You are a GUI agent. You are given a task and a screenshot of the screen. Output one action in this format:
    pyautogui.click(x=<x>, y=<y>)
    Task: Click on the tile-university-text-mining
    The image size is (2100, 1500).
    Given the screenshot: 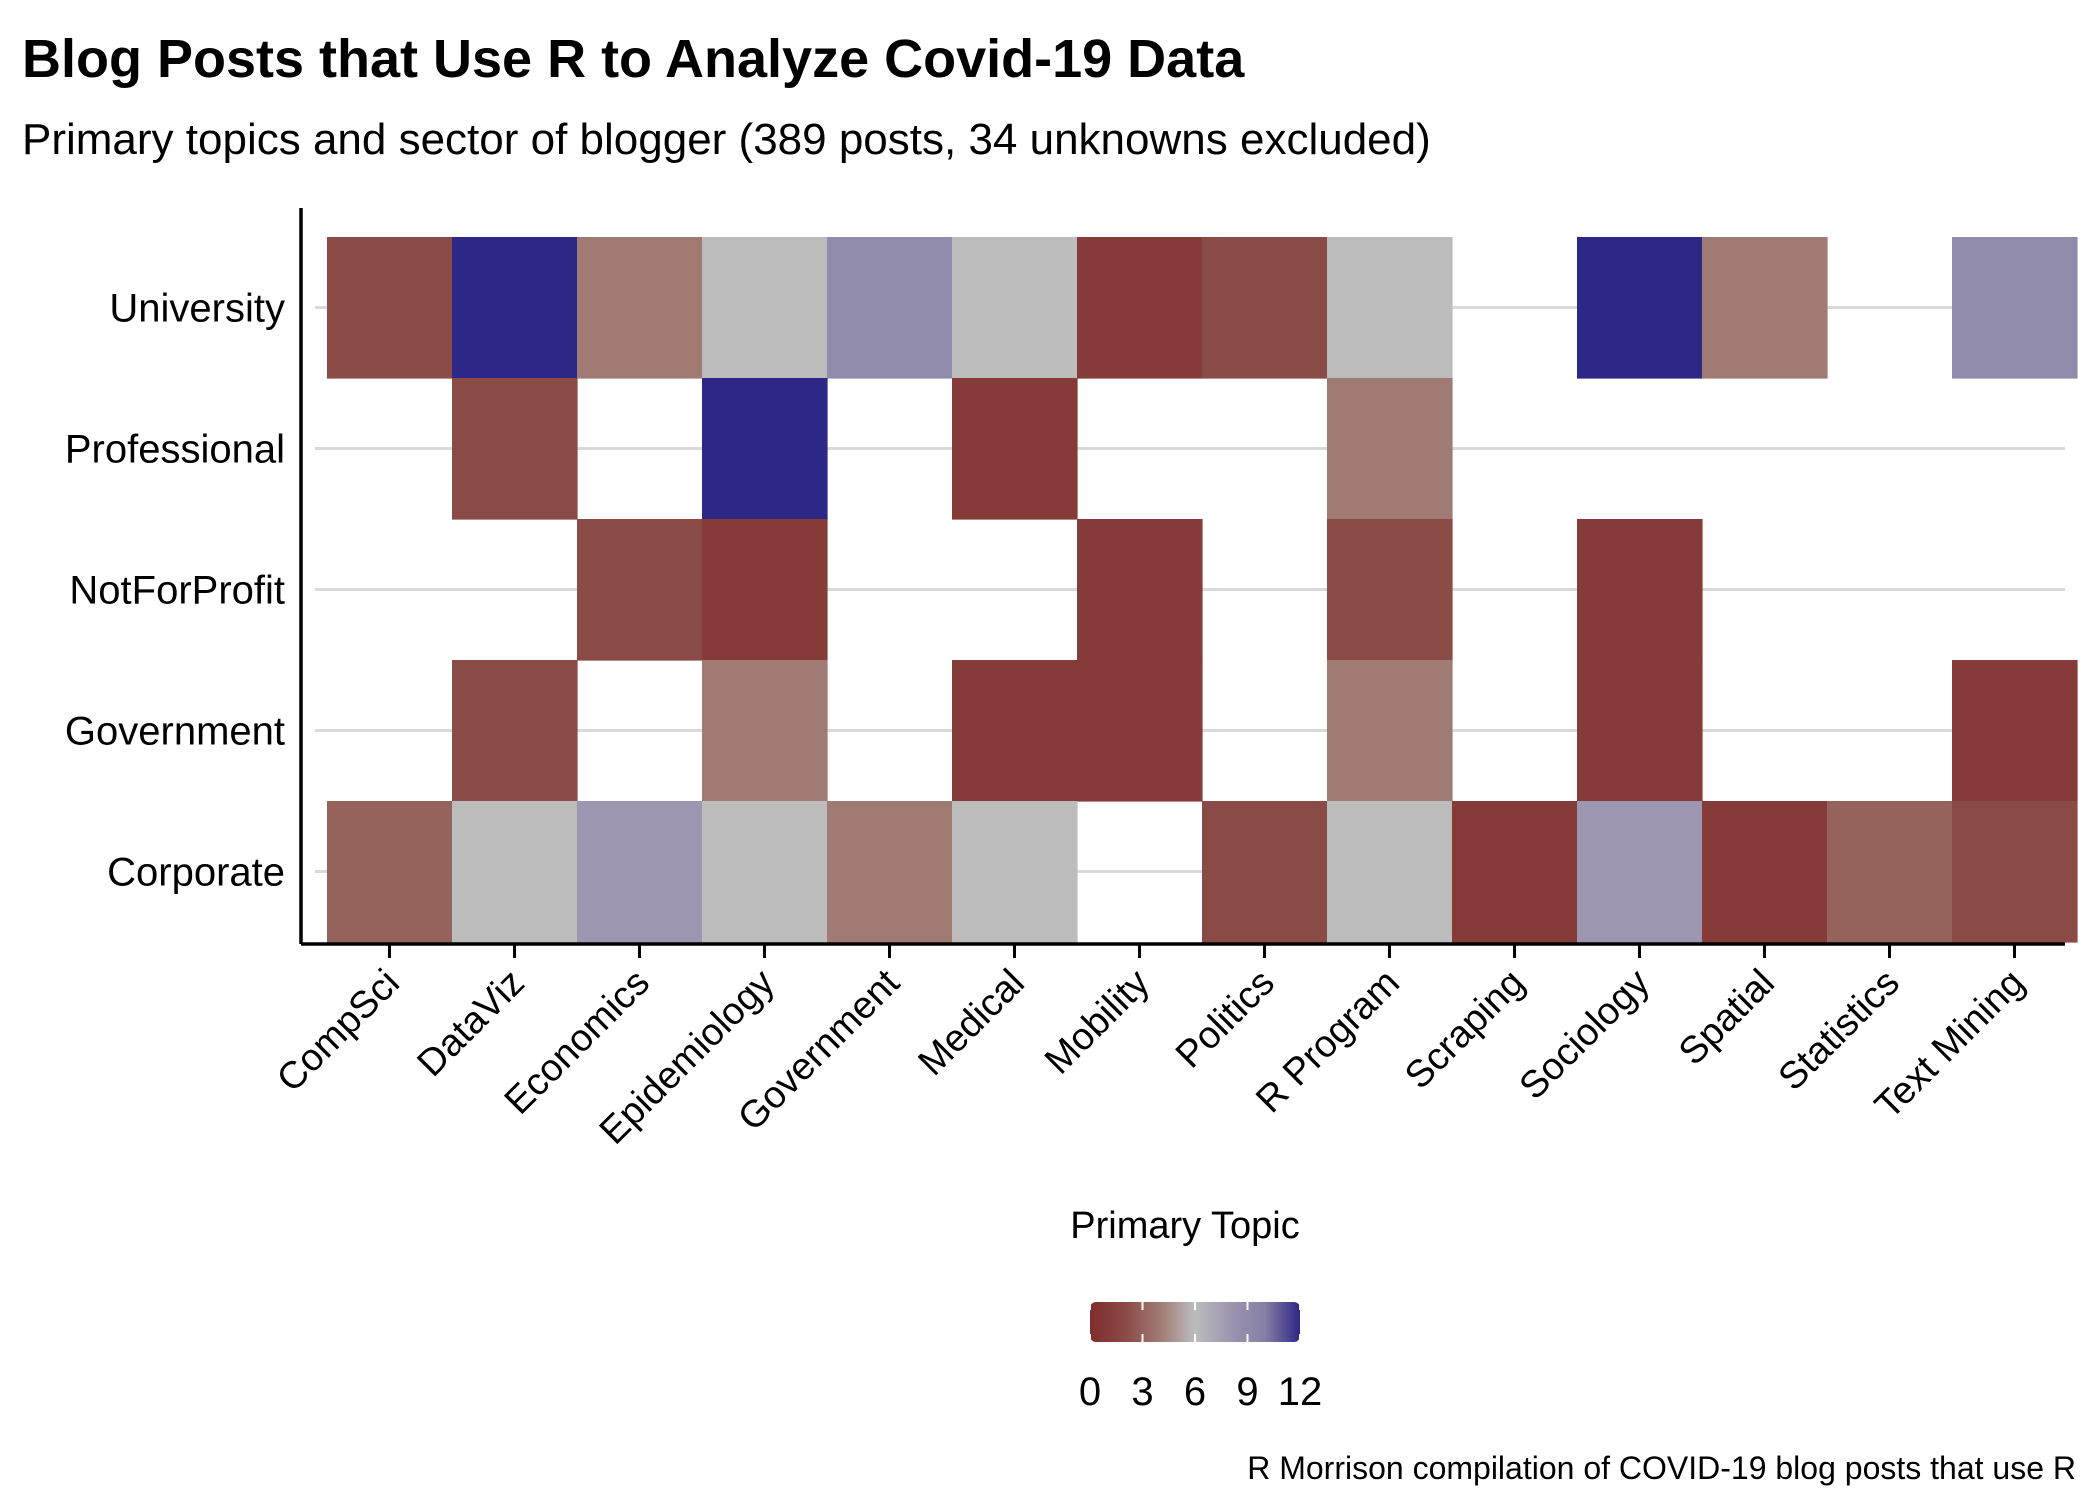 What is the action you would take?
    pyautogui.click(x=2015, y=308)
    